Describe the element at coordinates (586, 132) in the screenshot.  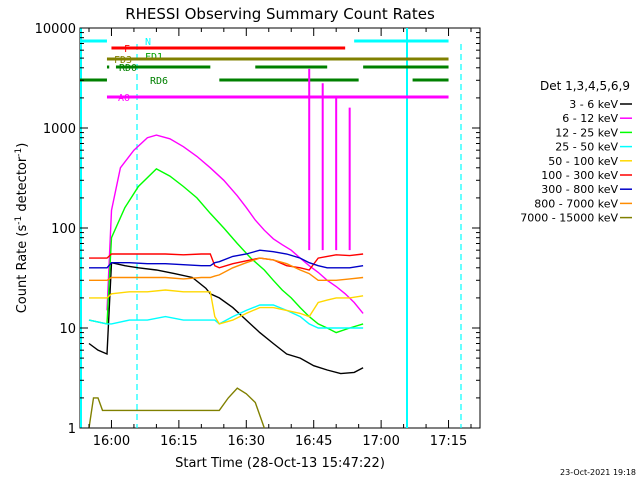
I see `legend-label-2: 12 - 25 keV` at that location.